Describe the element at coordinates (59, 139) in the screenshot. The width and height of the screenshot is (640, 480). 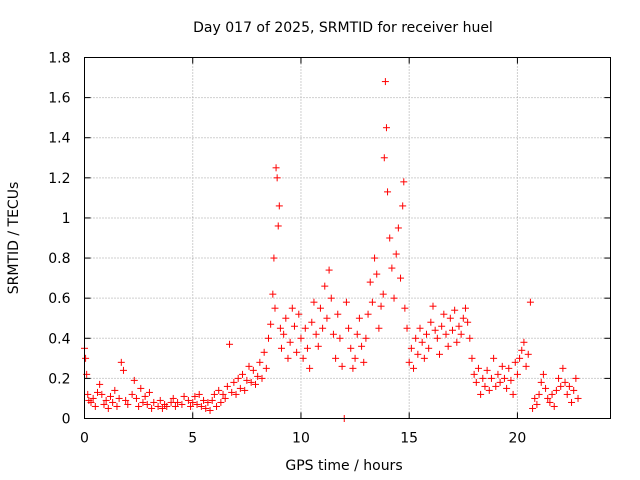
I see `y-tick-label: 1.4` at that location.